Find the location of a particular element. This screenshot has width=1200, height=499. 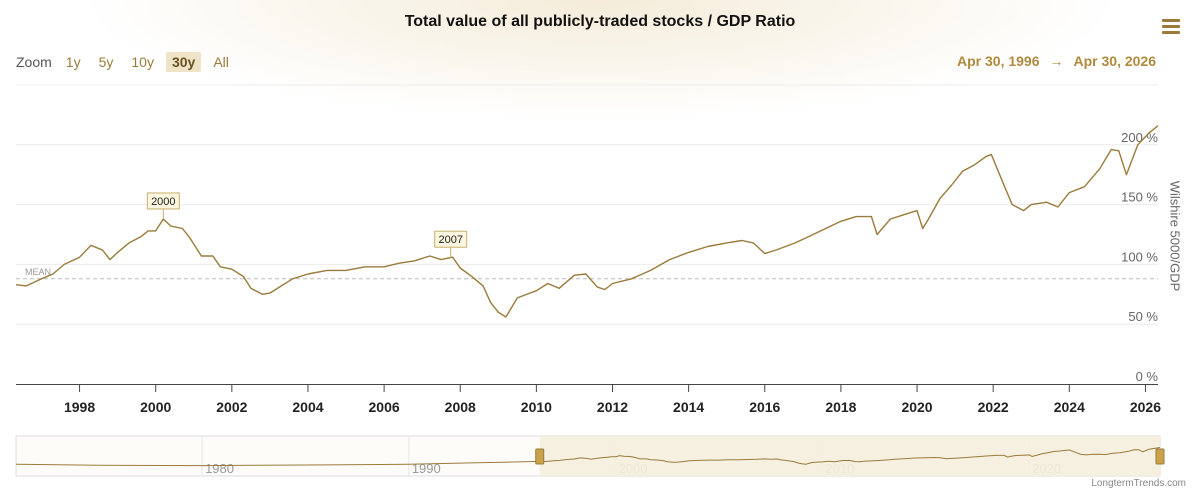

navigator-right-handle is located at coordinates (1160, 456).